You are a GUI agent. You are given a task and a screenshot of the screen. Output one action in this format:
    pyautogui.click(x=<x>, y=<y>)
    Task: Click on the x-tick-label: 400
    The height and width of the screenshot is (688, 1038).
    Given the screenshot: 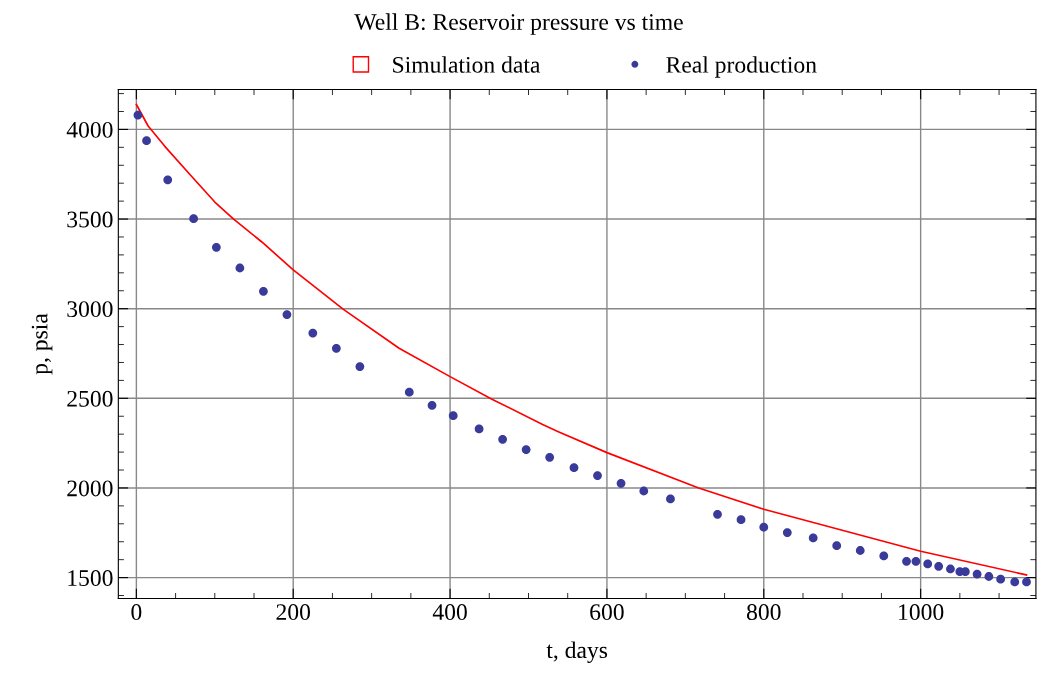 What is the action you would take?
    pyautogui.click(x=449, y=612)
    